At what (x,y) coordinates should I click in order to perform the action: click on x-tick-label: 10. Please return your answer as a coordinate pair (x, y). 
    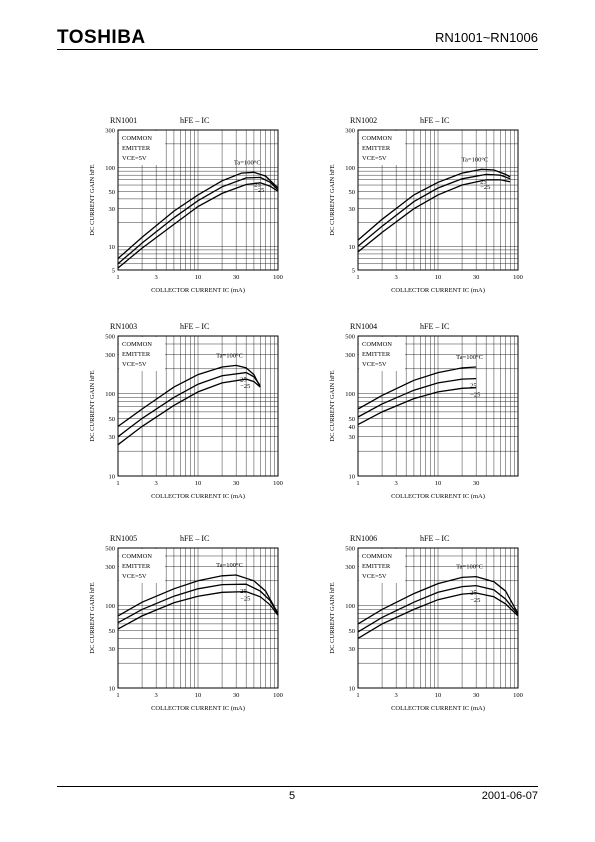
    Looking at the image, I should click on (198, 277).